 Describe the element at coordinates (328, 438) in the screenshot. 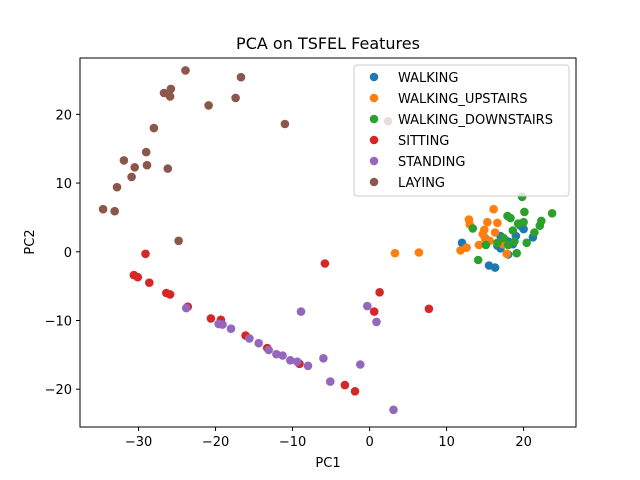

I see `x-axis: −30 −20 −10 0 10 20` at that location.